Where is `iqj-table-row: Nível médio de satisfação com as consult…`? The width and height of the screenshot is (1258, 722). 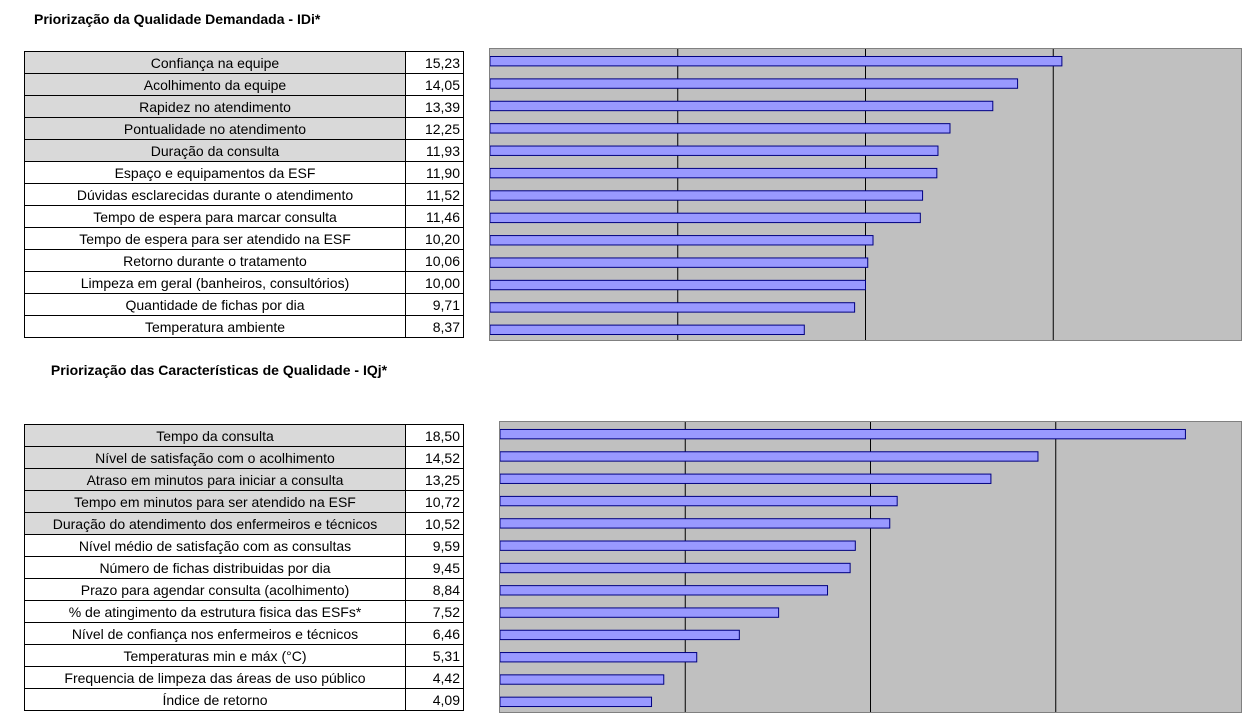 iqj-table-row: Nível médio de satisfação com as consult… is located at coordinates (244, 545).